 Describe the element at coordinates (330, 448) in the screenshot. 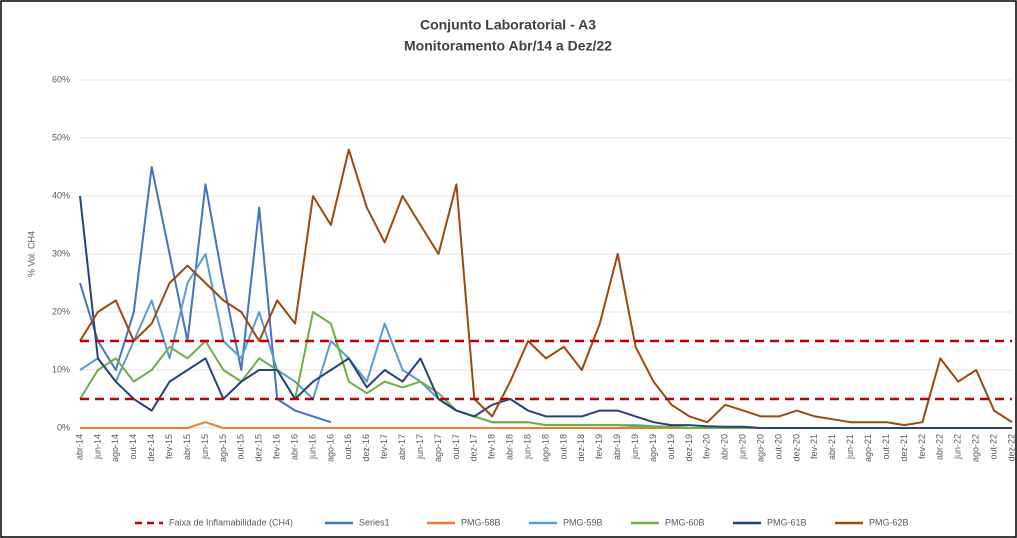

I see `x-tick-label: ago-16` at that location.